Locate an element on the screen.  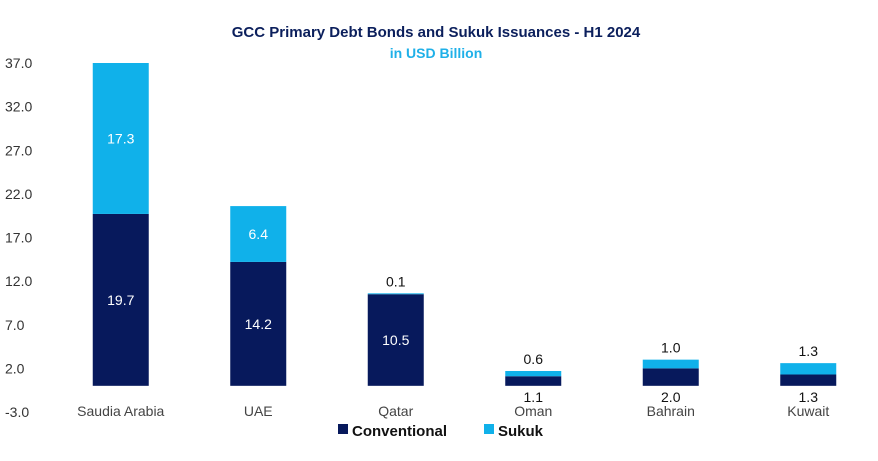
legend-label-conventional: Conventional is located at coordinates (399, 431).